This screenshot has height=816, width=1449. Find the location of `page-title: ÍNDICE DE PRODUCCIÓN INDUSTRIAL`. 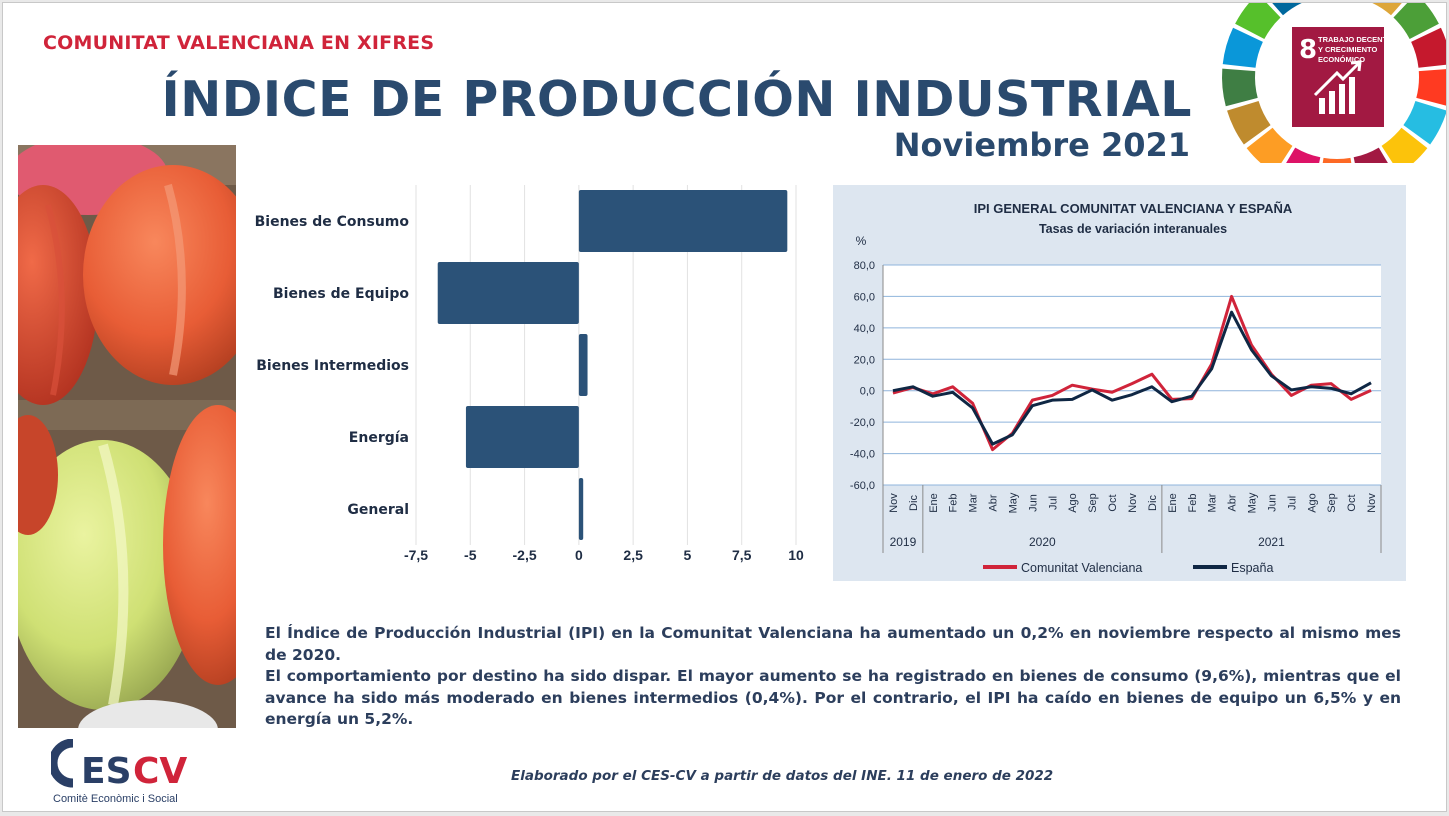

page-title: ÍNDICE DE PRODUCCIÓN INDUSTRIAL is located at coordinates (676, 99).